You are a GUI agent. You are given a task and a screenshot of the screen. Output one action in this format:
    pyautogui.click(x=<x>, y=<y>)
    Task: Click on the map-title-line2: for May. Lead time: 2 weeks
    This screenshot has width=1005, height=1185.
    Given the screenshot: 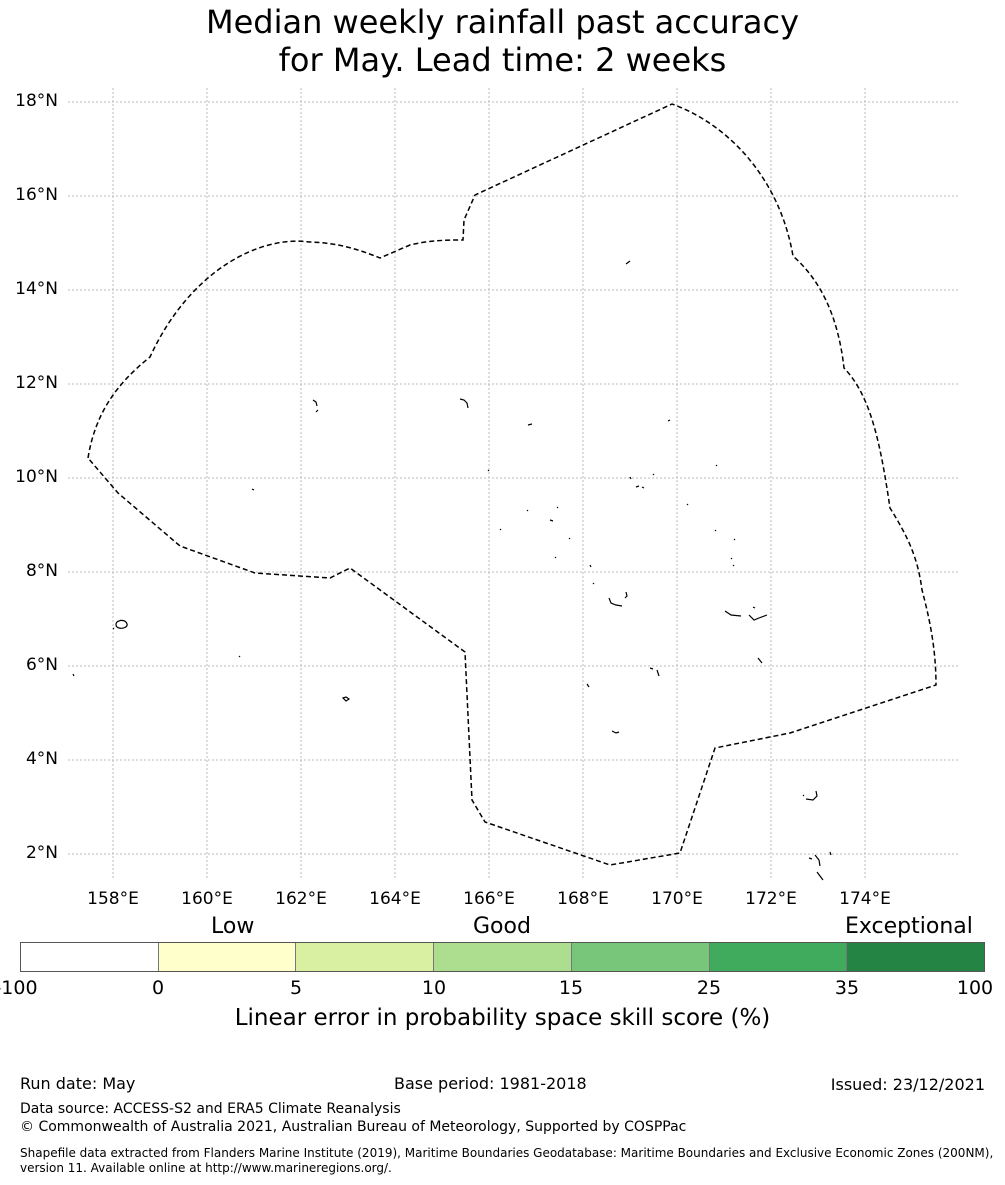 What is the action you would take?
    pyautogui.click(x=502, y=60)
    